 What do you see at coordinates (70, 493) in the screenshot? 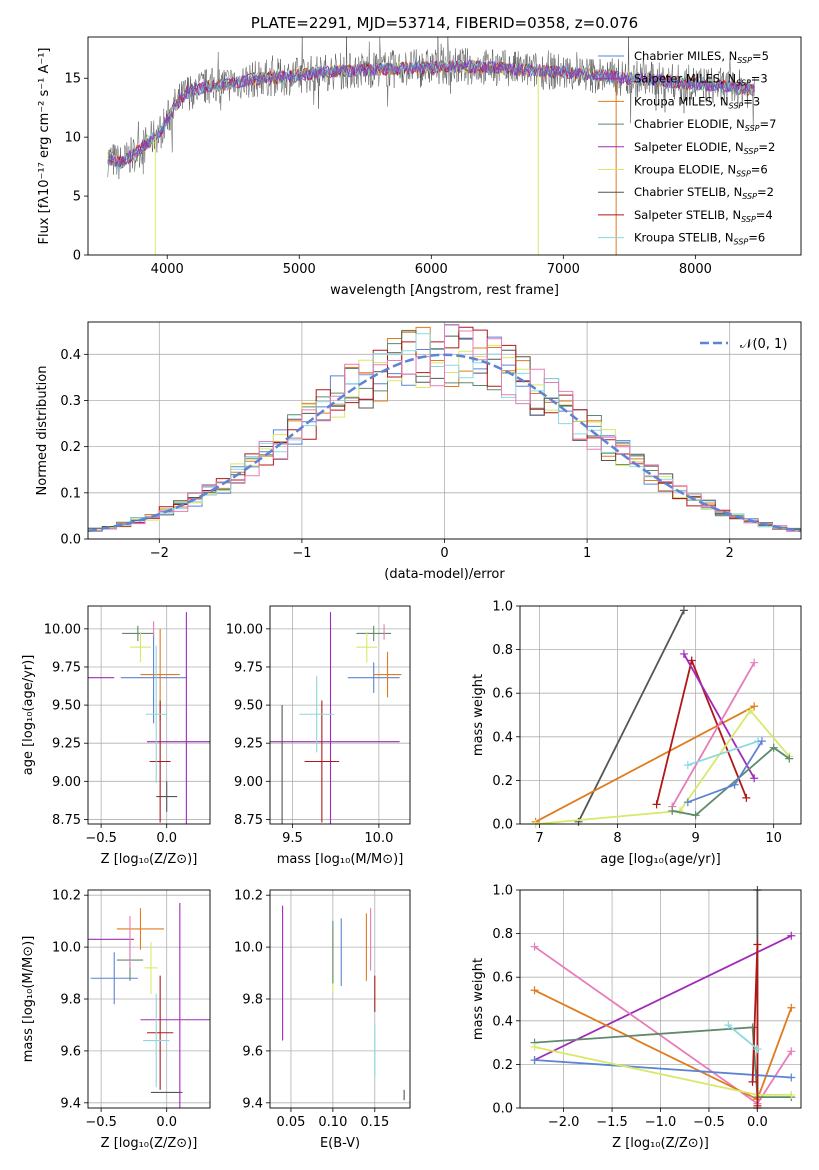
I see `y-tick-label: 0.1` at bounding box center [70, 493].